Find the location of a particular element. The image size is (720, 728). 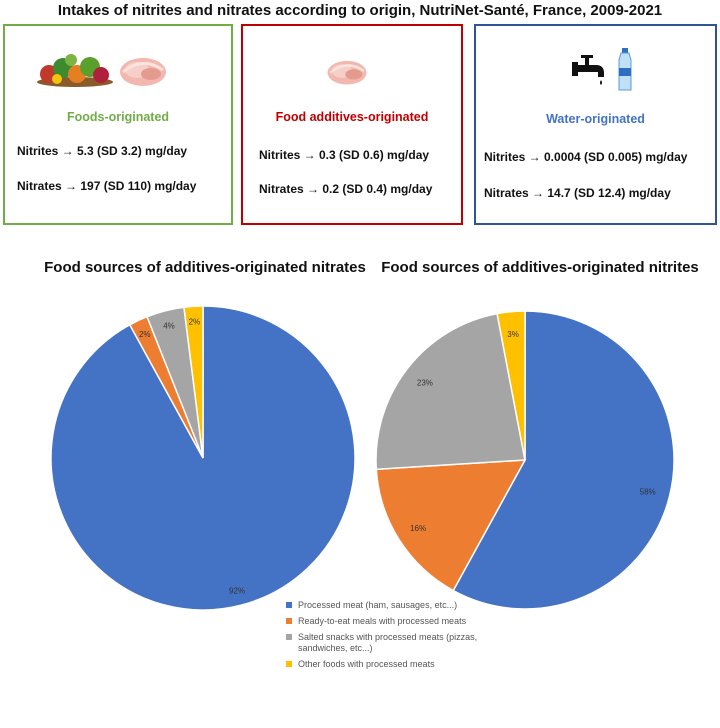

pie-slice-label: 3% is located at coordinates (513, 334).